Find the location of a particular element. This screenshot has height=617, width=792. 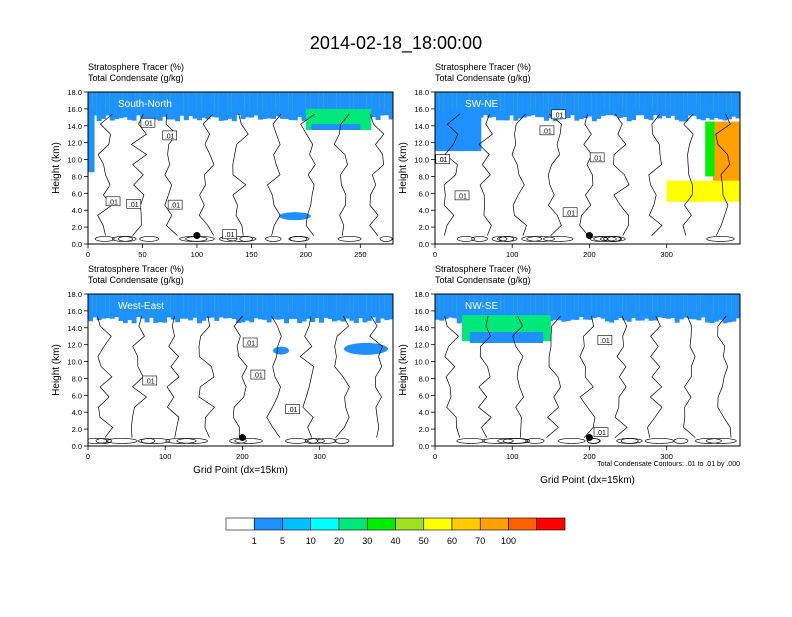

y-tick-label: 0.0 is located at coordinates (424, 446).